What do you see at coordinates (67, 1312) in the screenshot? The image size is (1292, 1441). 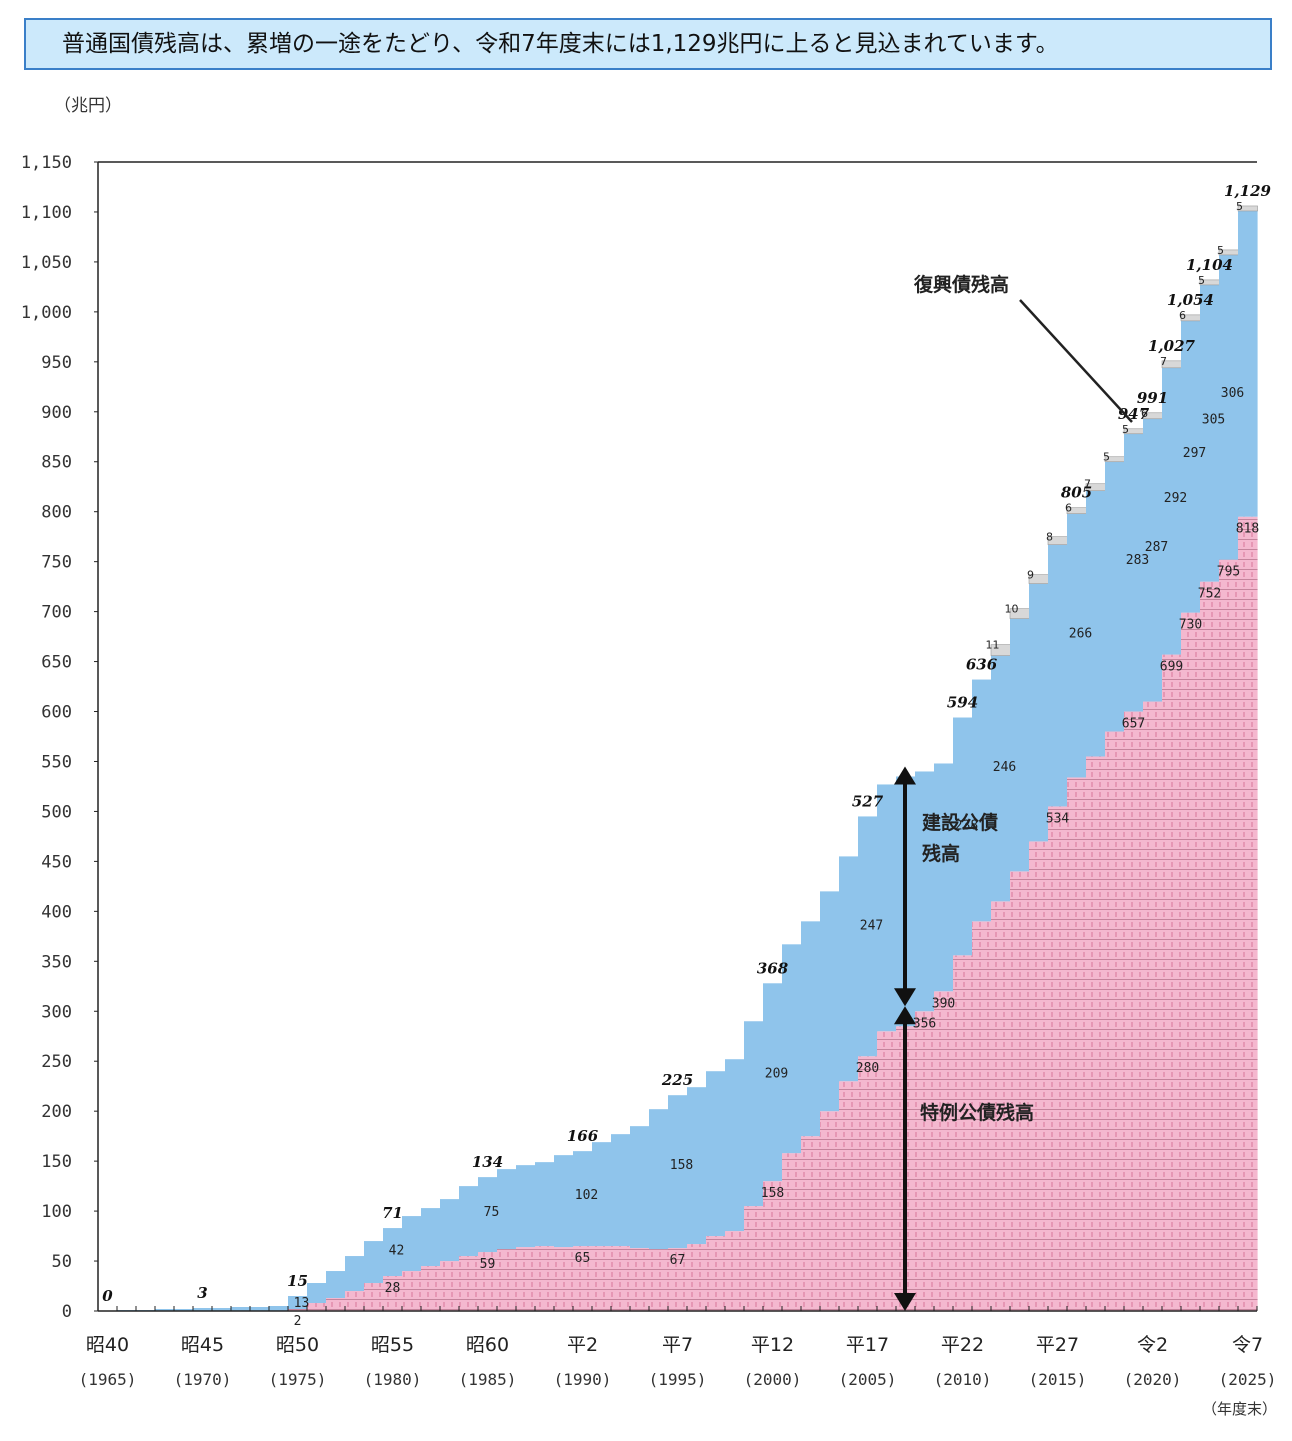 I see `y-tick-label: 0` at bounding box center [67, 1312].